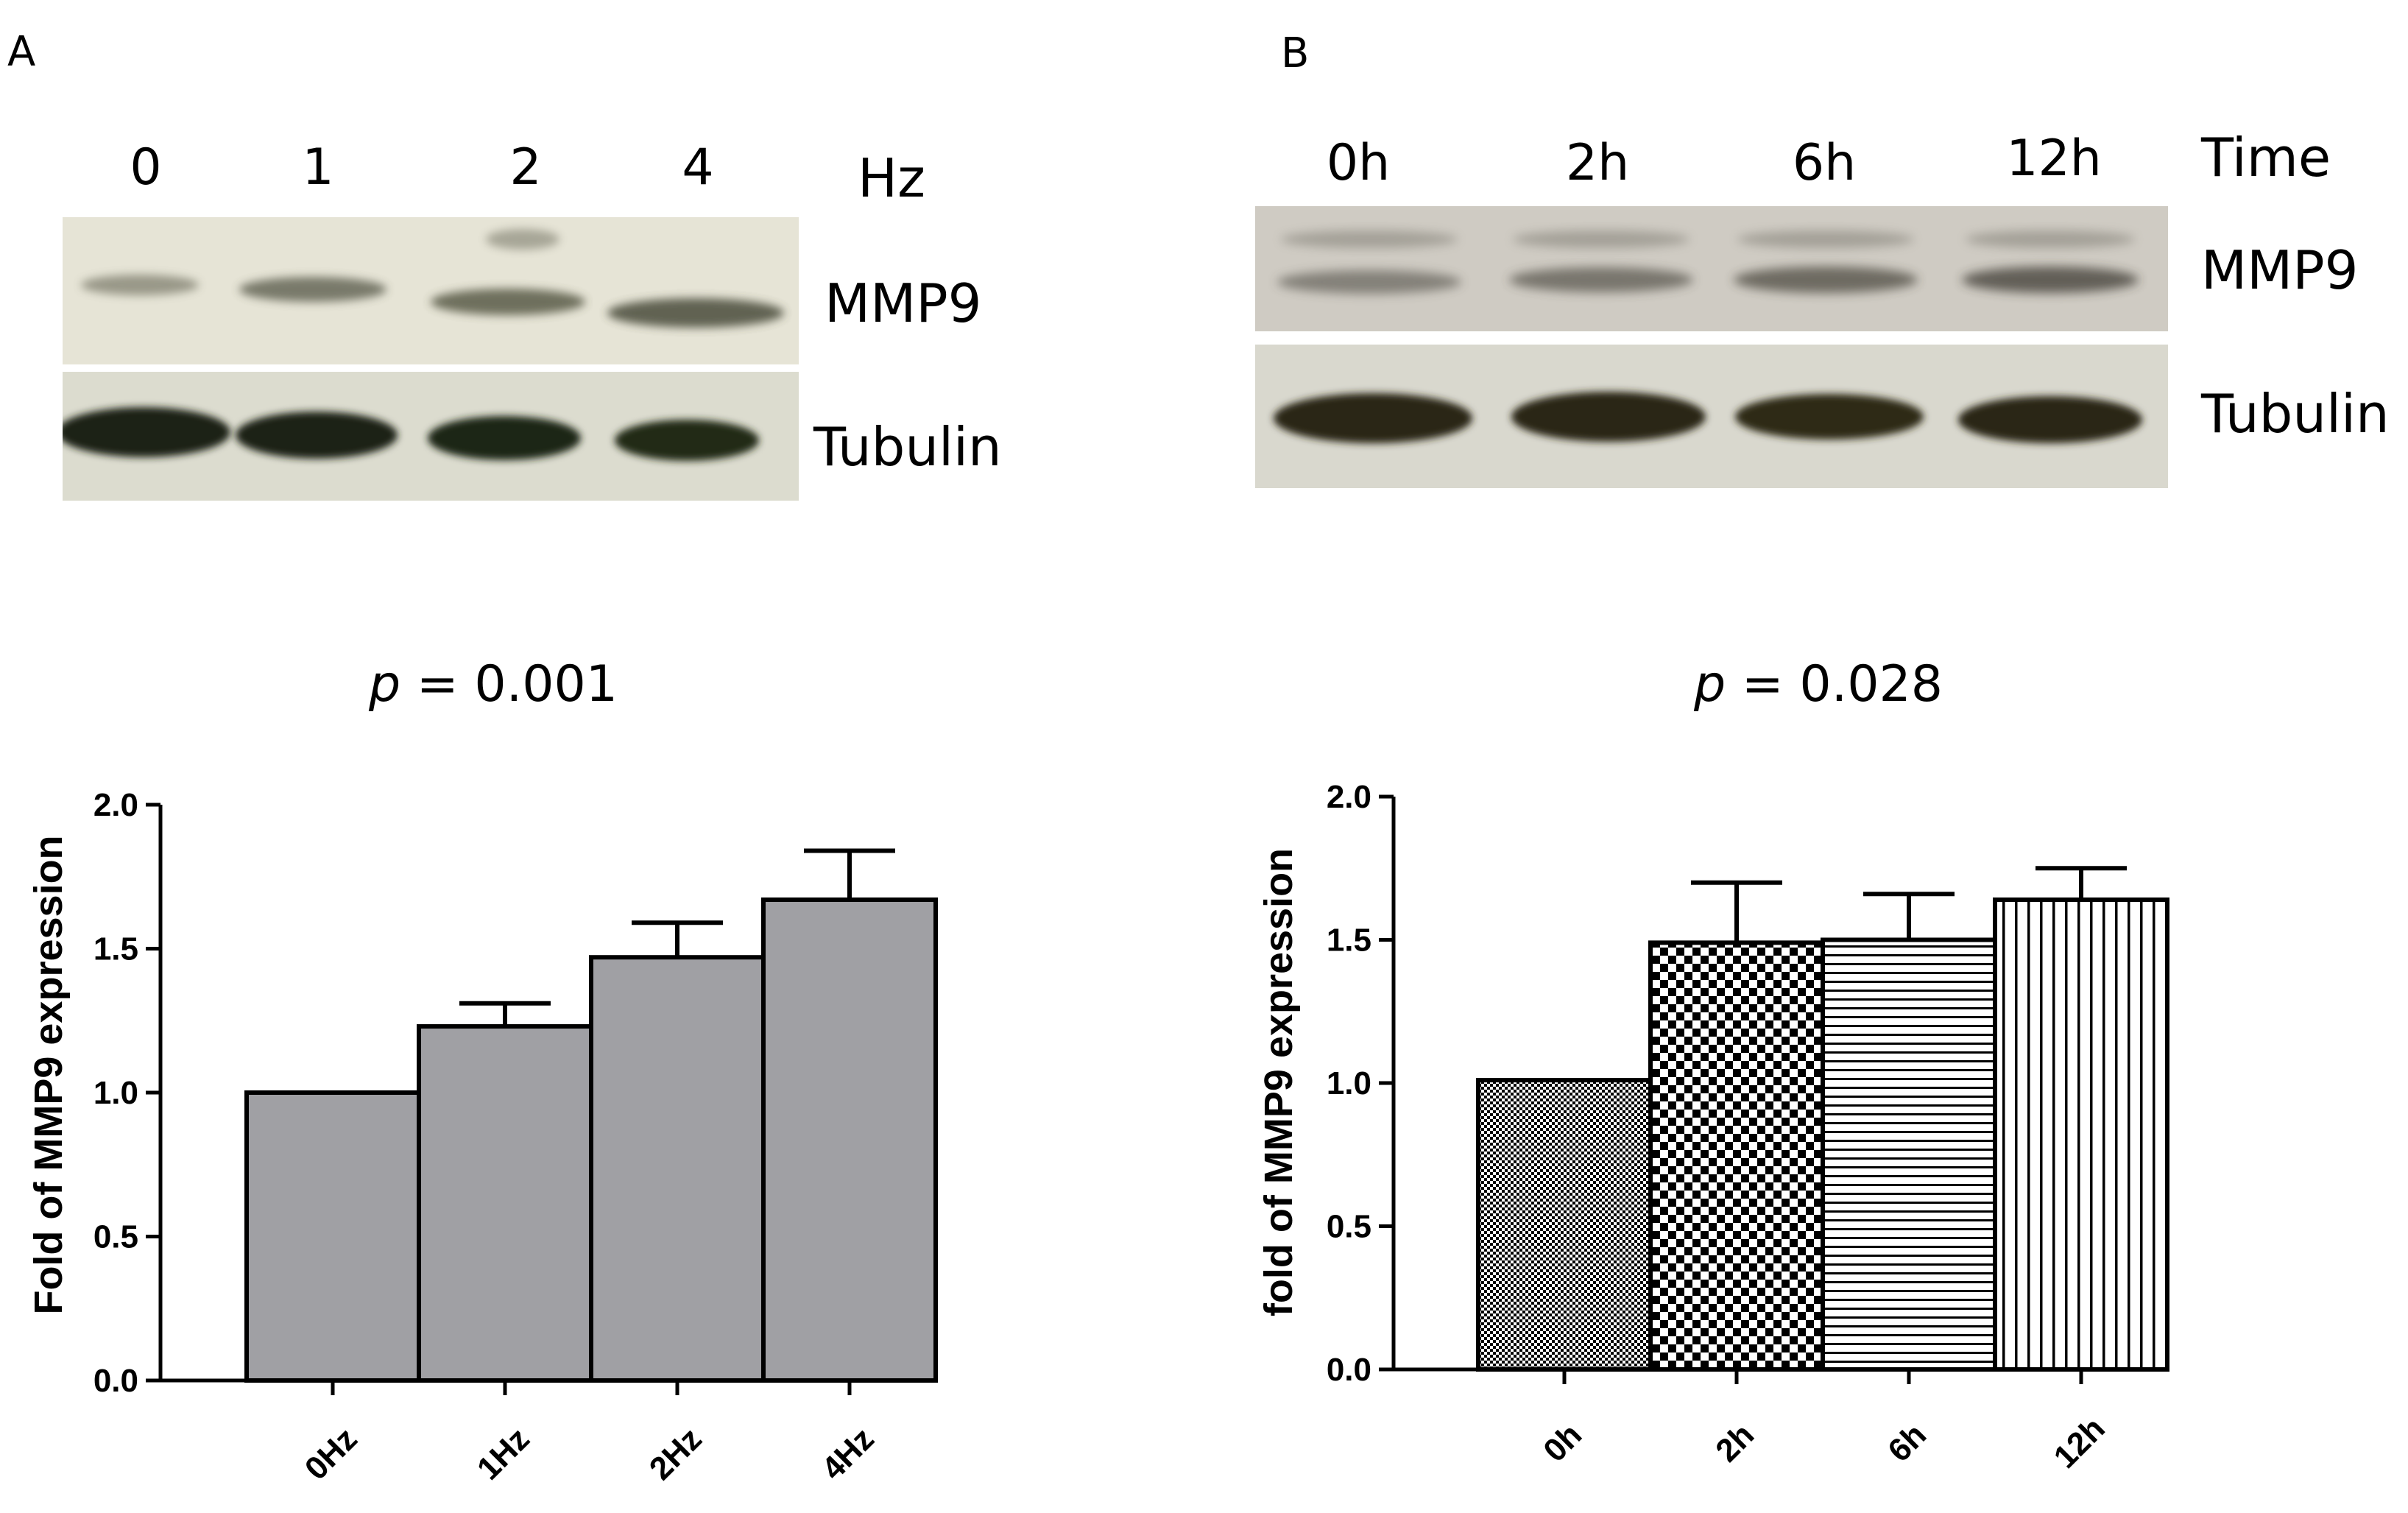 This screenshot has width=2408, height=1513. What do you see at coordinates (503, 1454) in the screenshot?
I see `chart-a-xtick-label-1: 1Hz` at bounding box center [503, 1454].